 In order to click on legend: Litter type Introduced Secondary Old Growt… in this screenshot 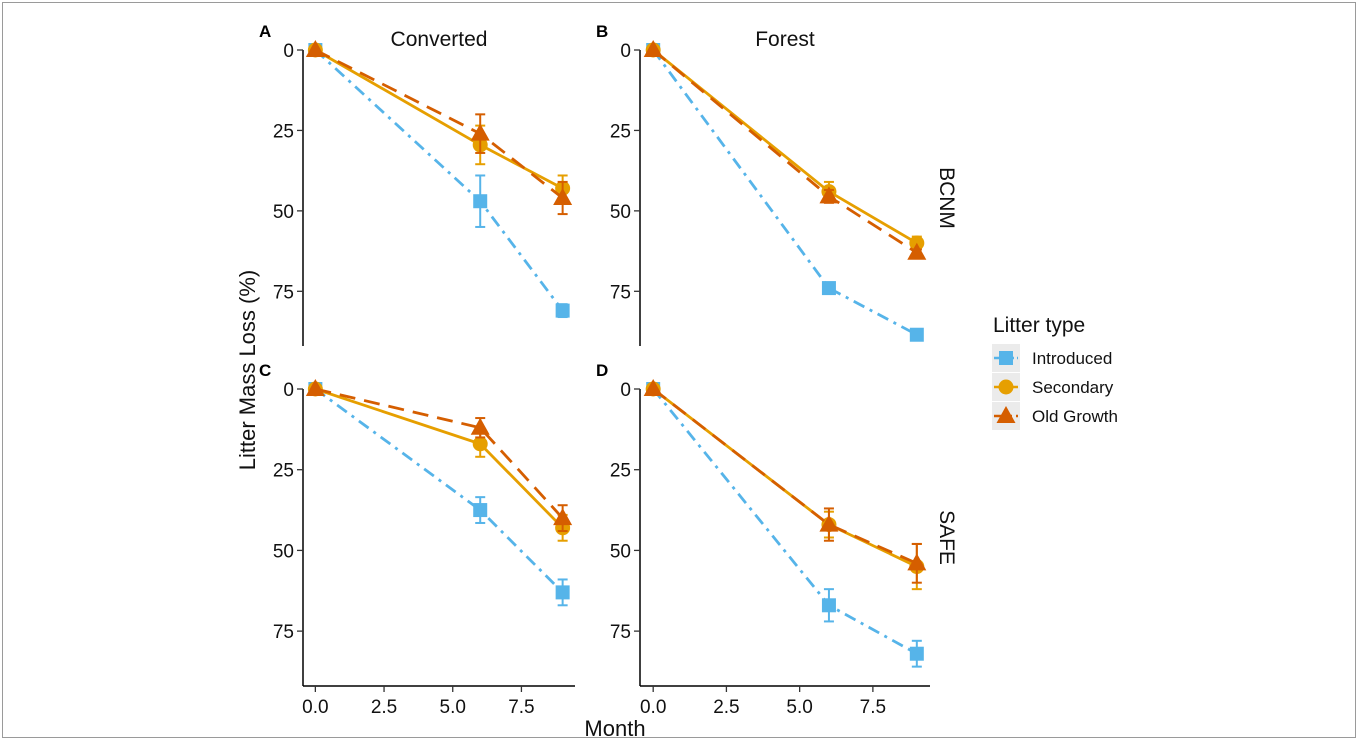, I will do `click(1055, 372)`.